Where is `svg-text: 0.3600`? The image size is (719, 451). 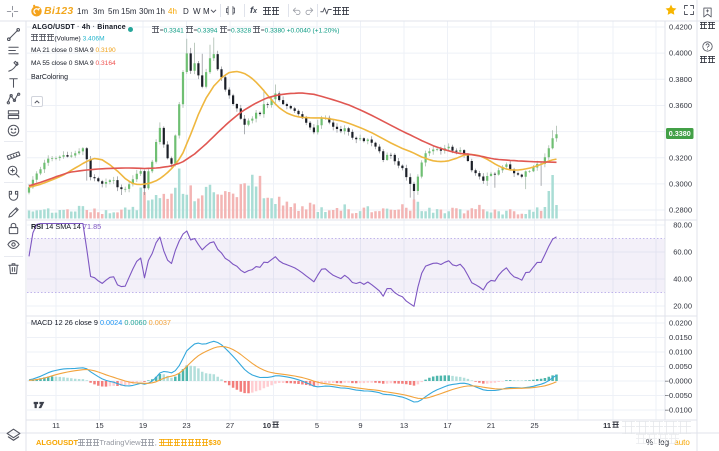
svg-text: 0.3600 is located at coordinates (680, 105).